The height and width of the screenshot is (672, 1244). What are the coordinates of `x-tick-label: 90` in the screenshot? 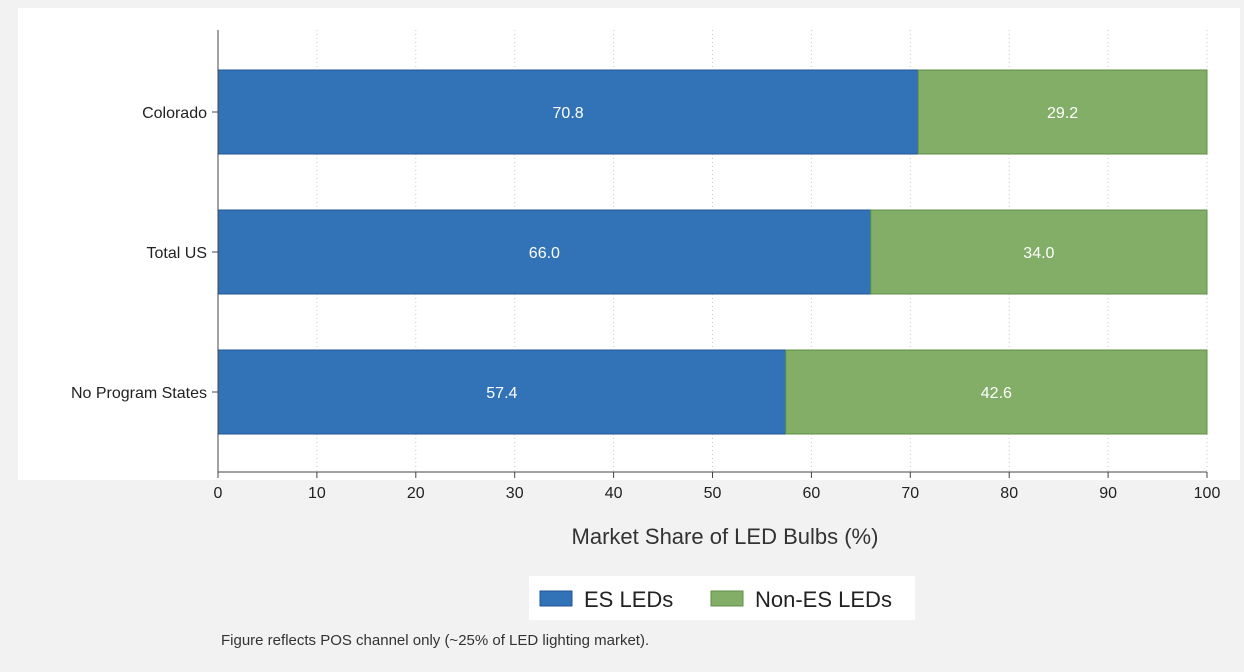 It's located at (1108, 493).